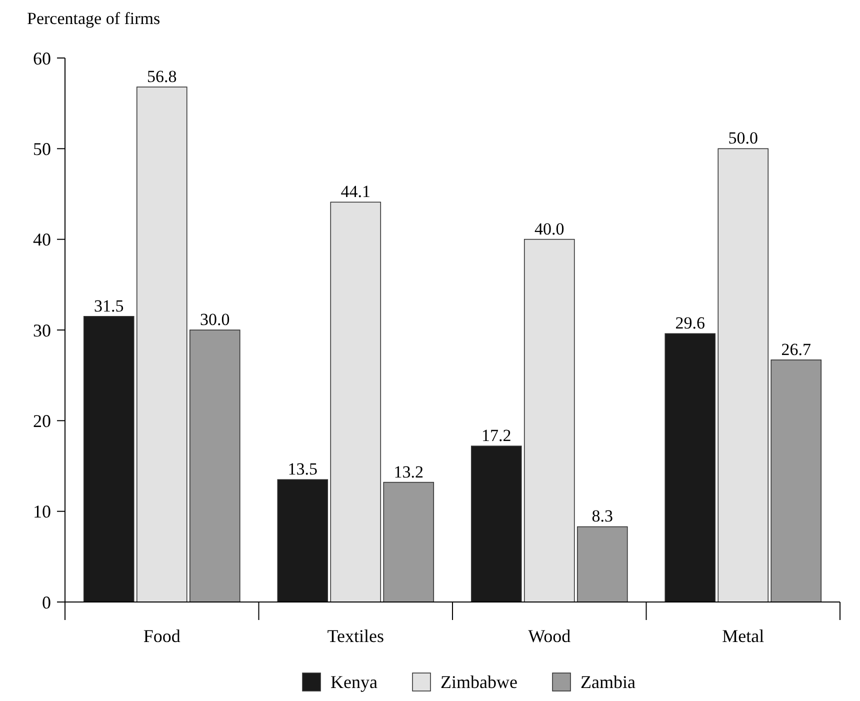 The width and height of the screenshot is (860, 701). Describe the element at coordinates (215, 319) in the screenshot. I see `data-label: 30.0` at that location.